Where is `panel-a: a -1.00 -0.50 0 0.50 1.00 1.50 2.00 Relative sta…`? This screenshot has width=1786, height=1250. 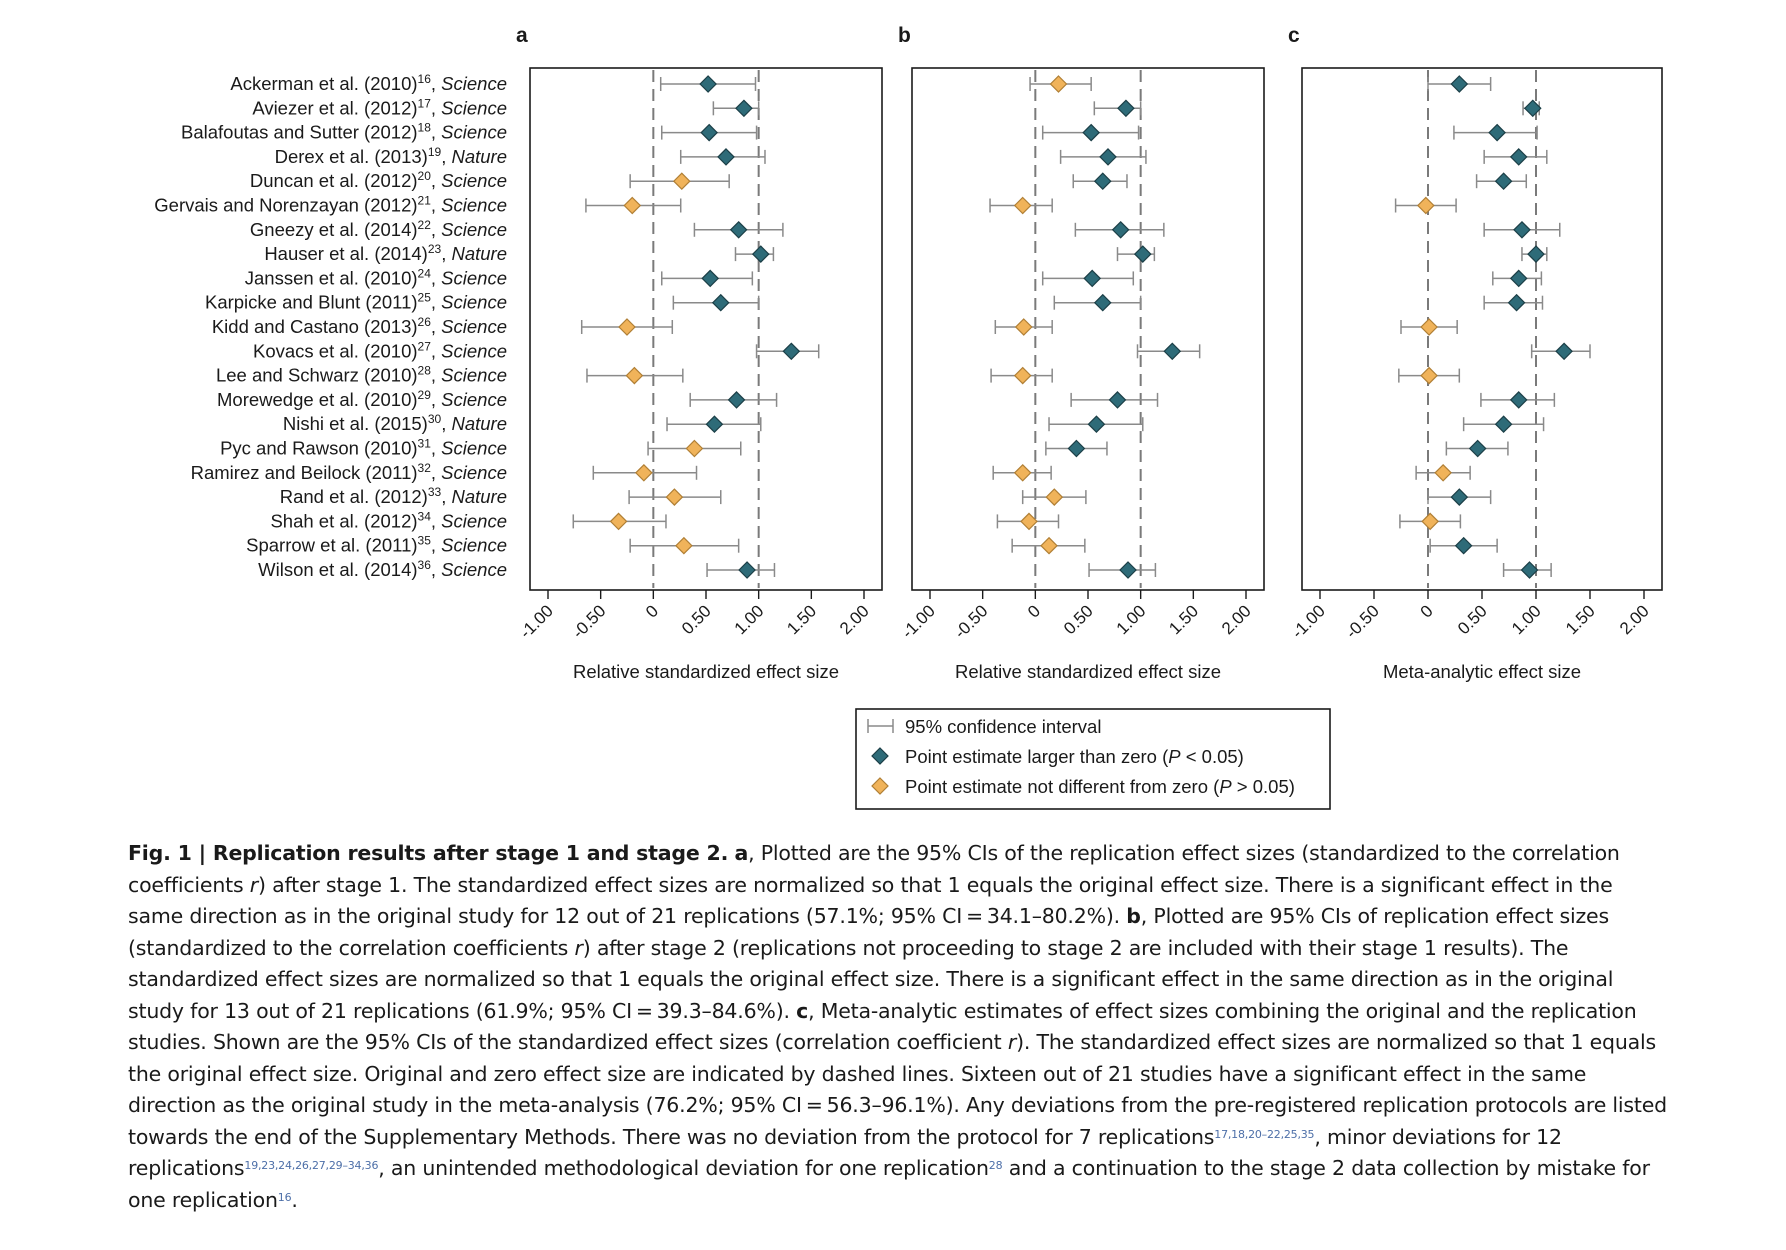 panel-a: a -1.00 -0.50 0 0.50 1.00 1.50 2.00 Relative sta… is located at coordinates (699, 353).